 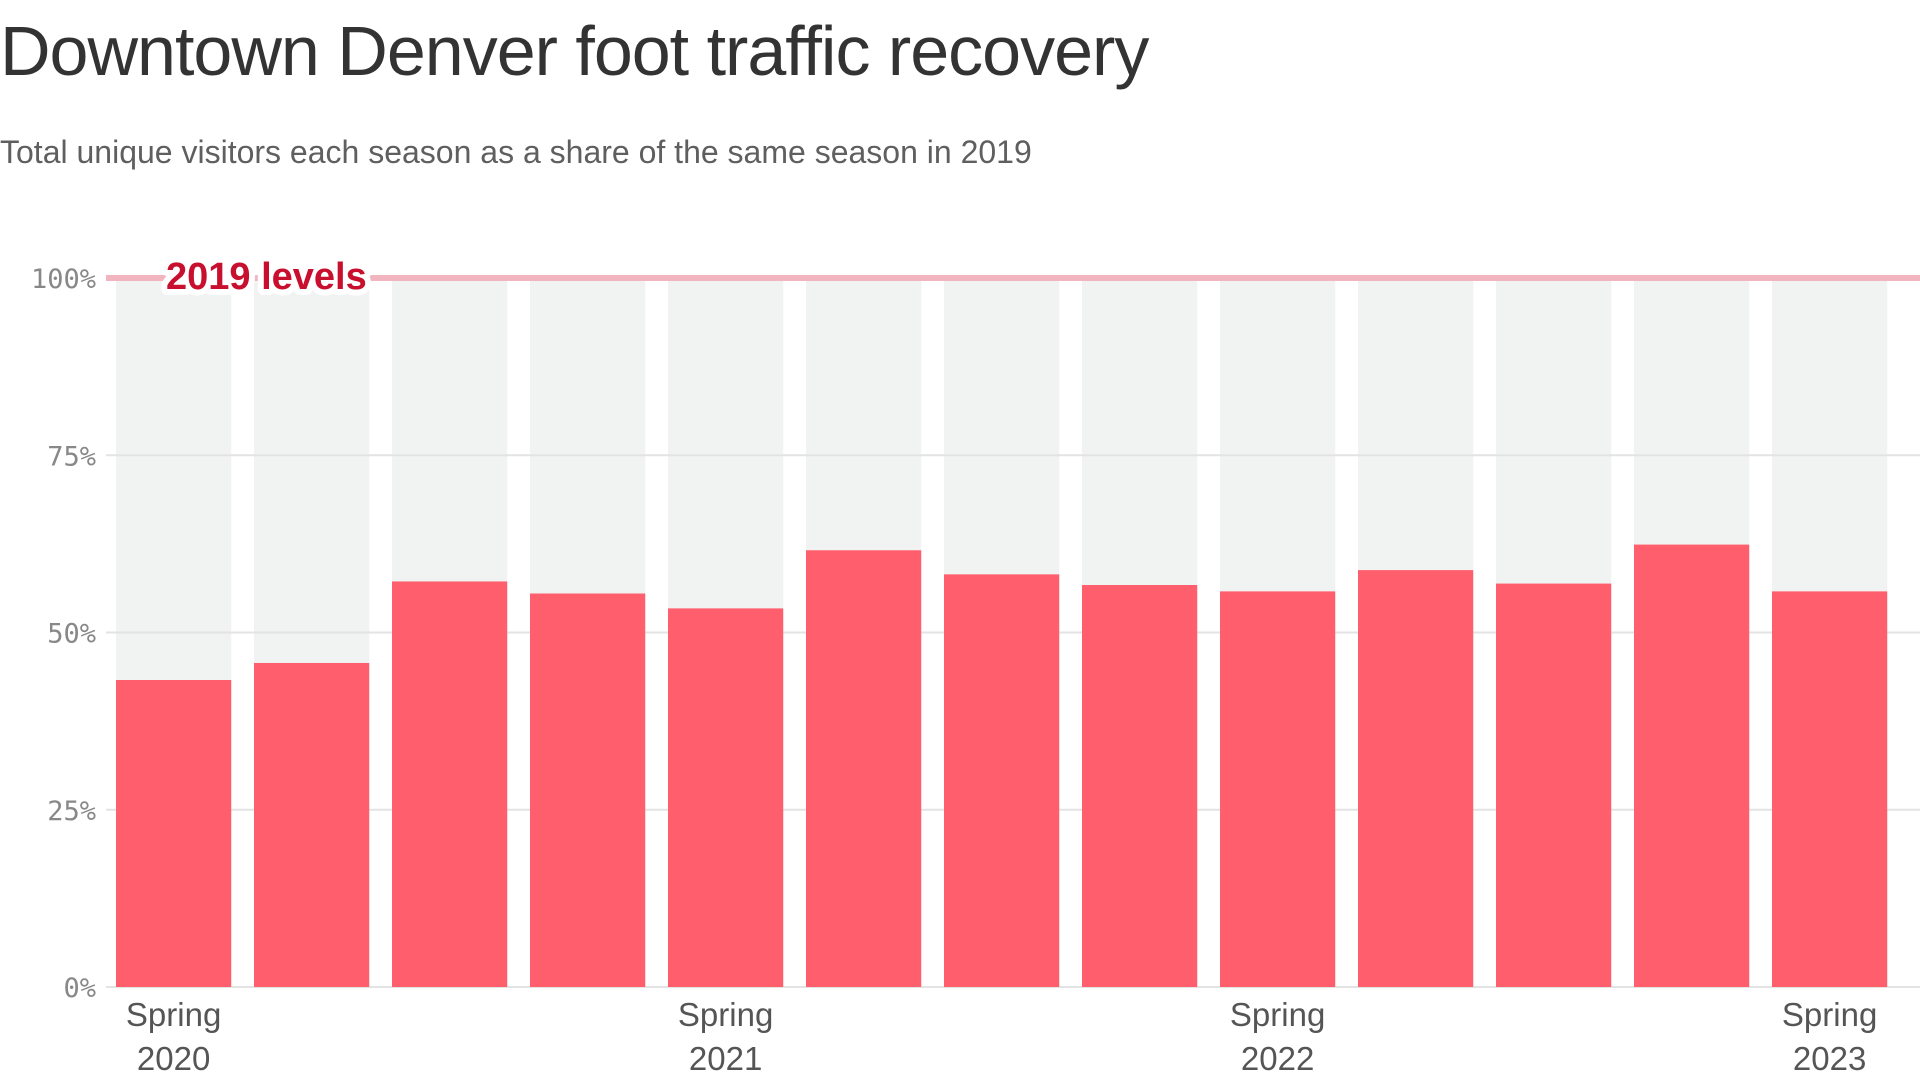 I want to click on y-axis: 0% 25% 50% 75% 100%, so click(x=63, y=634).